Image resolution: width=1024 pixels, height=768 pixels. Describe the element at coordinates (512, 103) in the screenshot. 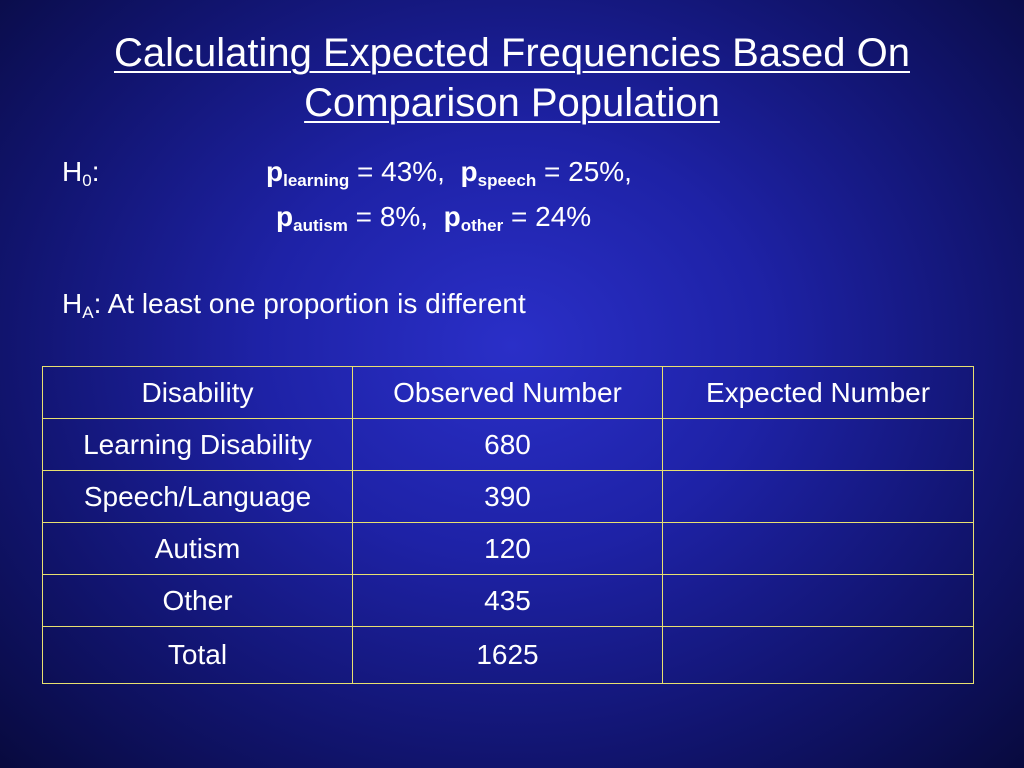

I see `title-line-2: Comparison Population` at that location.